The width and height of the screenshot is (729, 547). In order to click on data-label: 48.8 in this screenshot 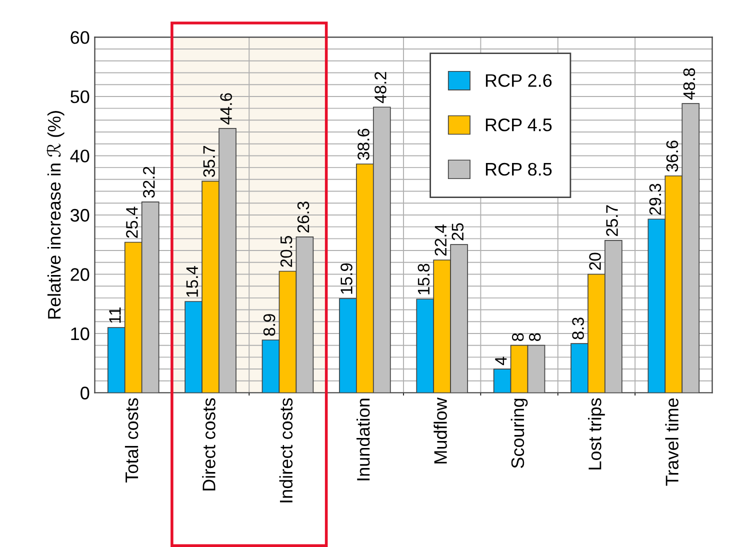, I will do `click(689, 84)`.